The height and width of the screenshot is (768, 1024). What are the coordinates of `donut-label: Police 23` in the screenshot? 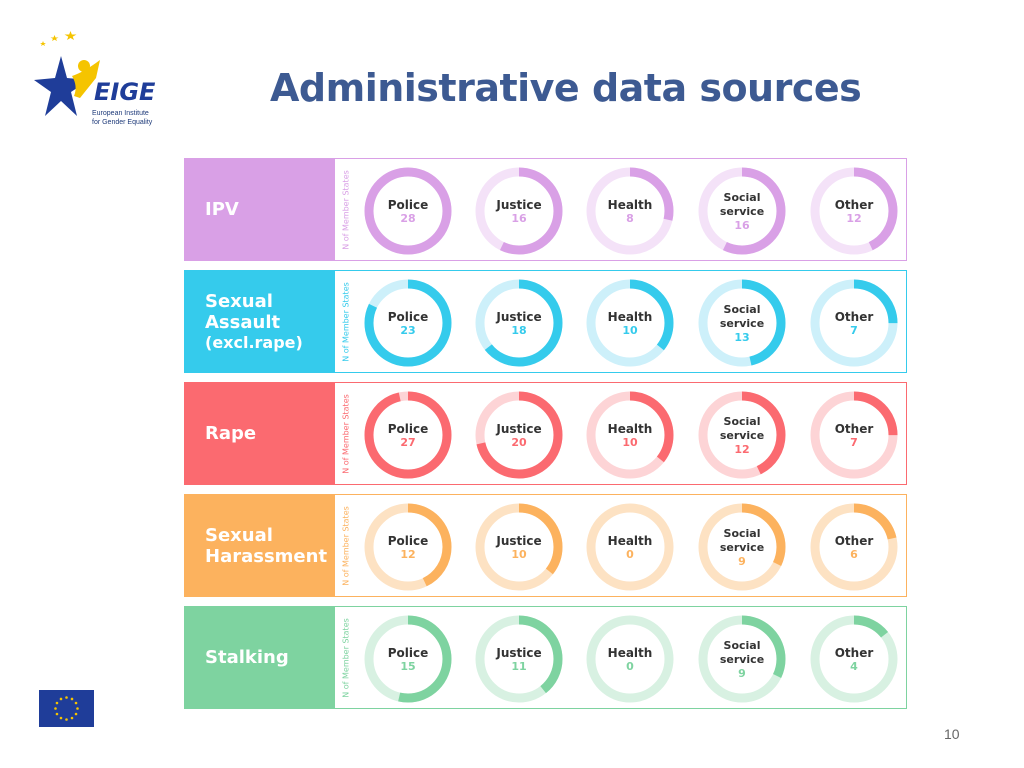 It's located at (408, 323).